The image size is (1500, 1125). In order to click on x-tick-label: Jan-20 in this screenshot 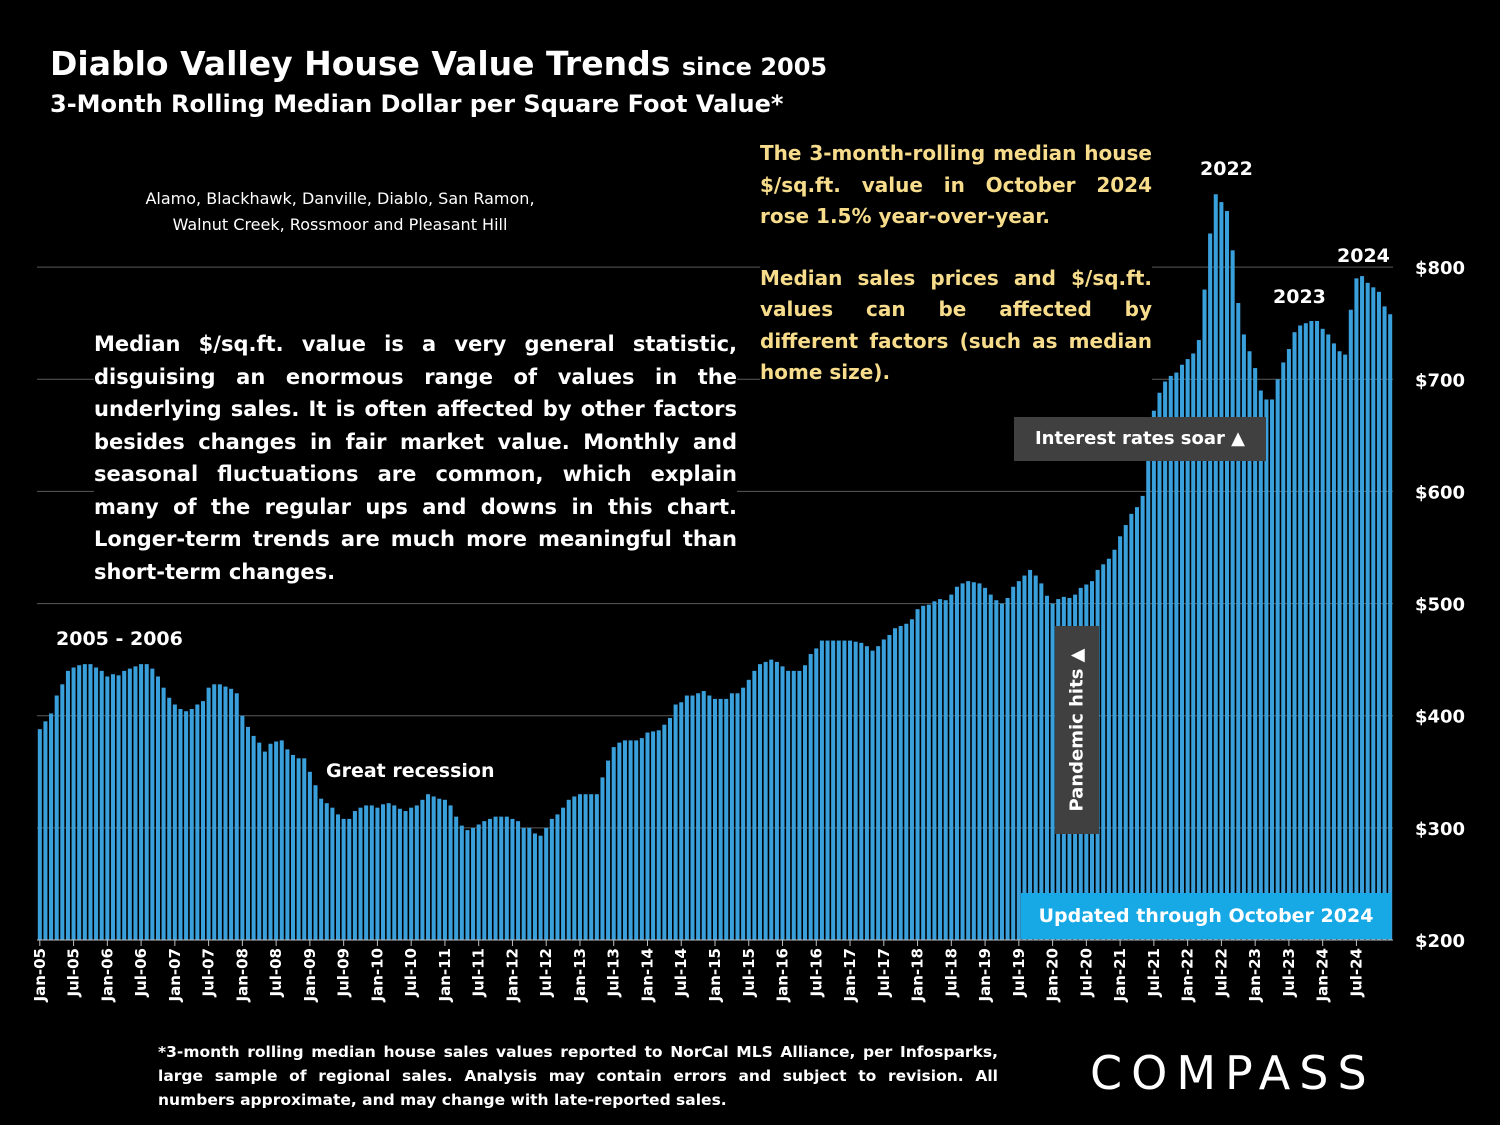, I will do `click(1053, 975)`.